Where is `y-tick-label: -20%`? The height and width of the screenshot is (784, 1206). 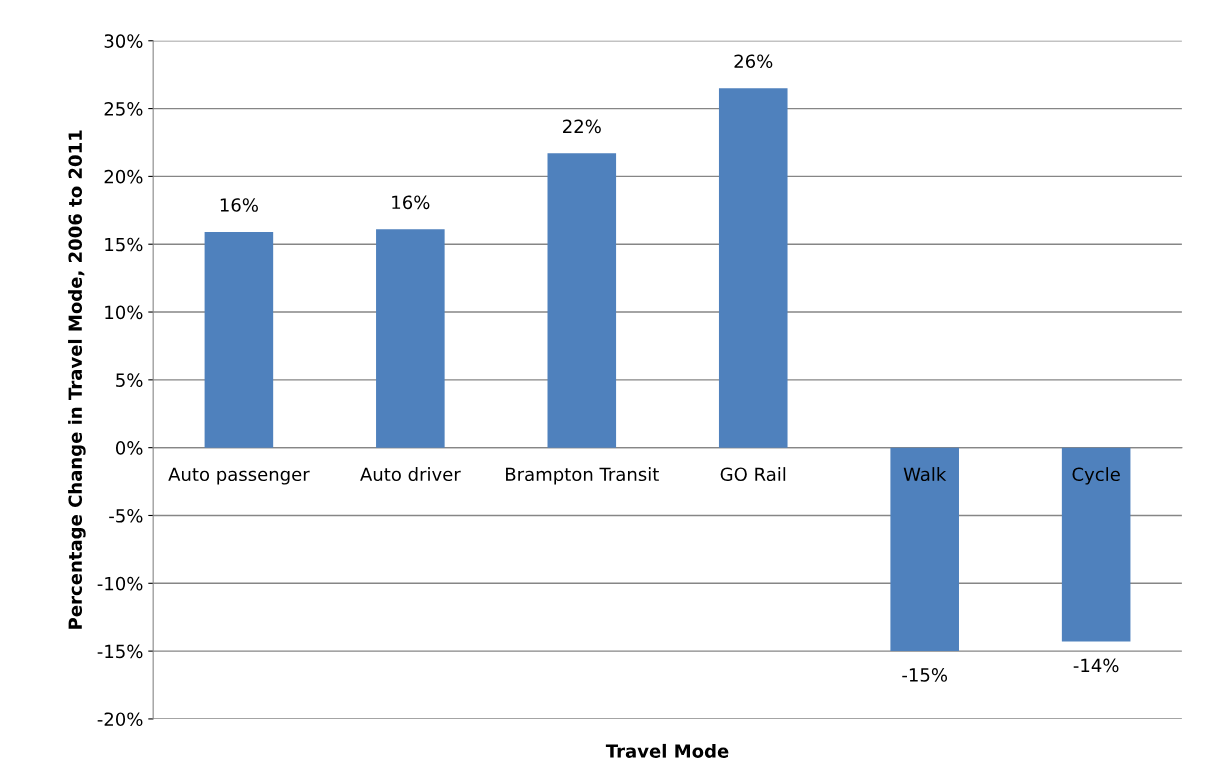 y-tick-label: -20% is located at coordinates (120, 719).